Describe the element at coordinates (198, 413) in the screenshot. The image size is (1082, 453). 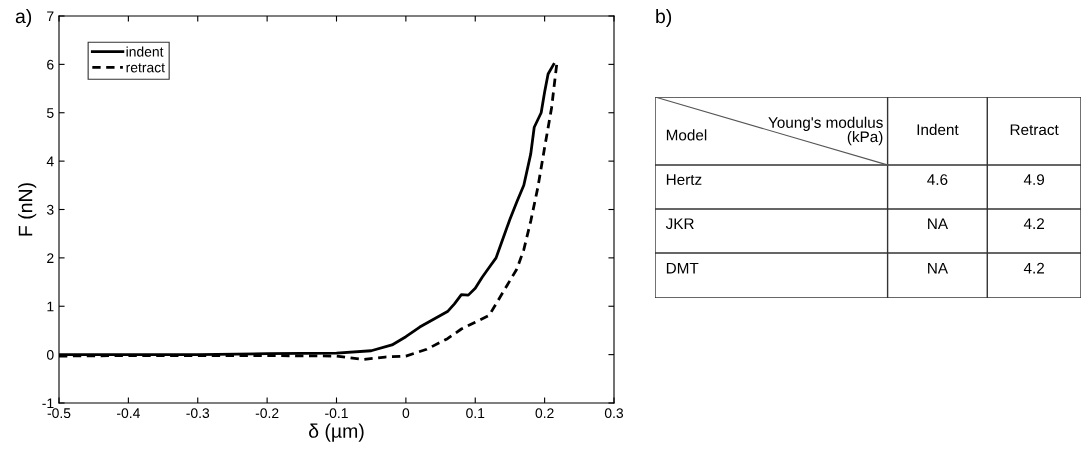
I see `x-tick-label: -0.3` at that location.